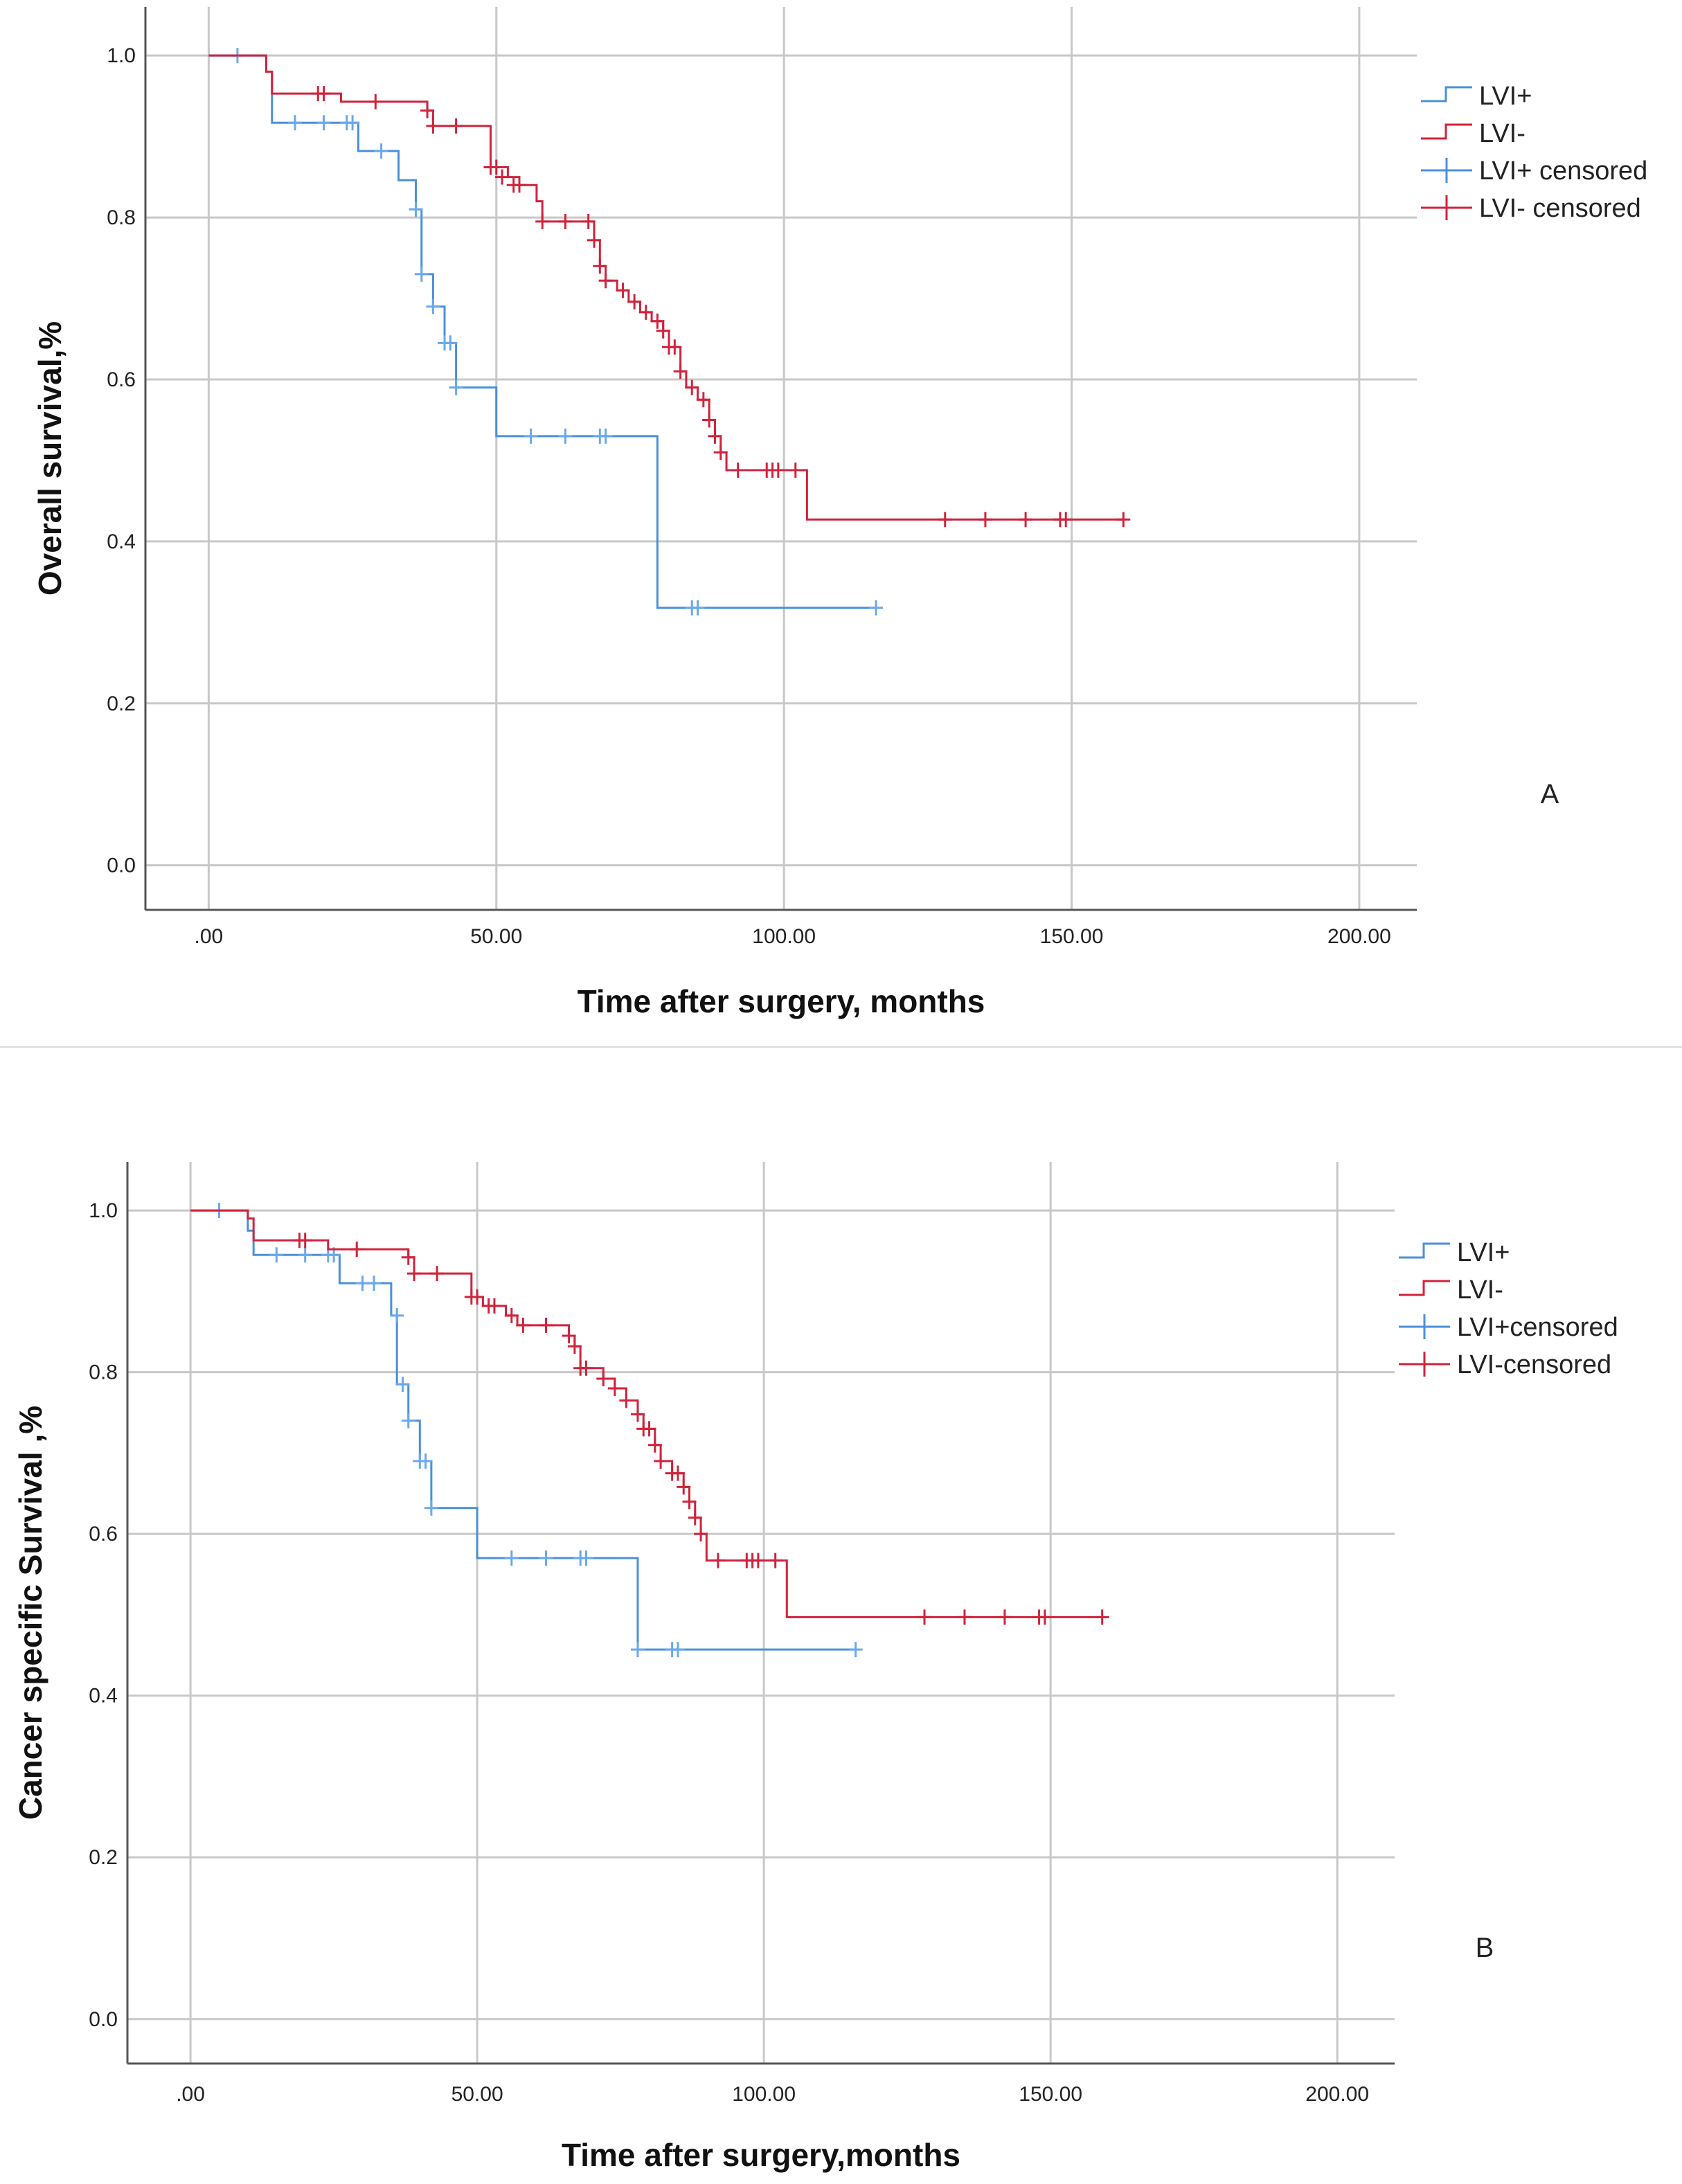 The height and width of the screenshot is (2184, 1682). What do you see at coordinates (542, 331) in the screenshot?
I see `series-line-lvi-positive` at bounding box center [542, 331].